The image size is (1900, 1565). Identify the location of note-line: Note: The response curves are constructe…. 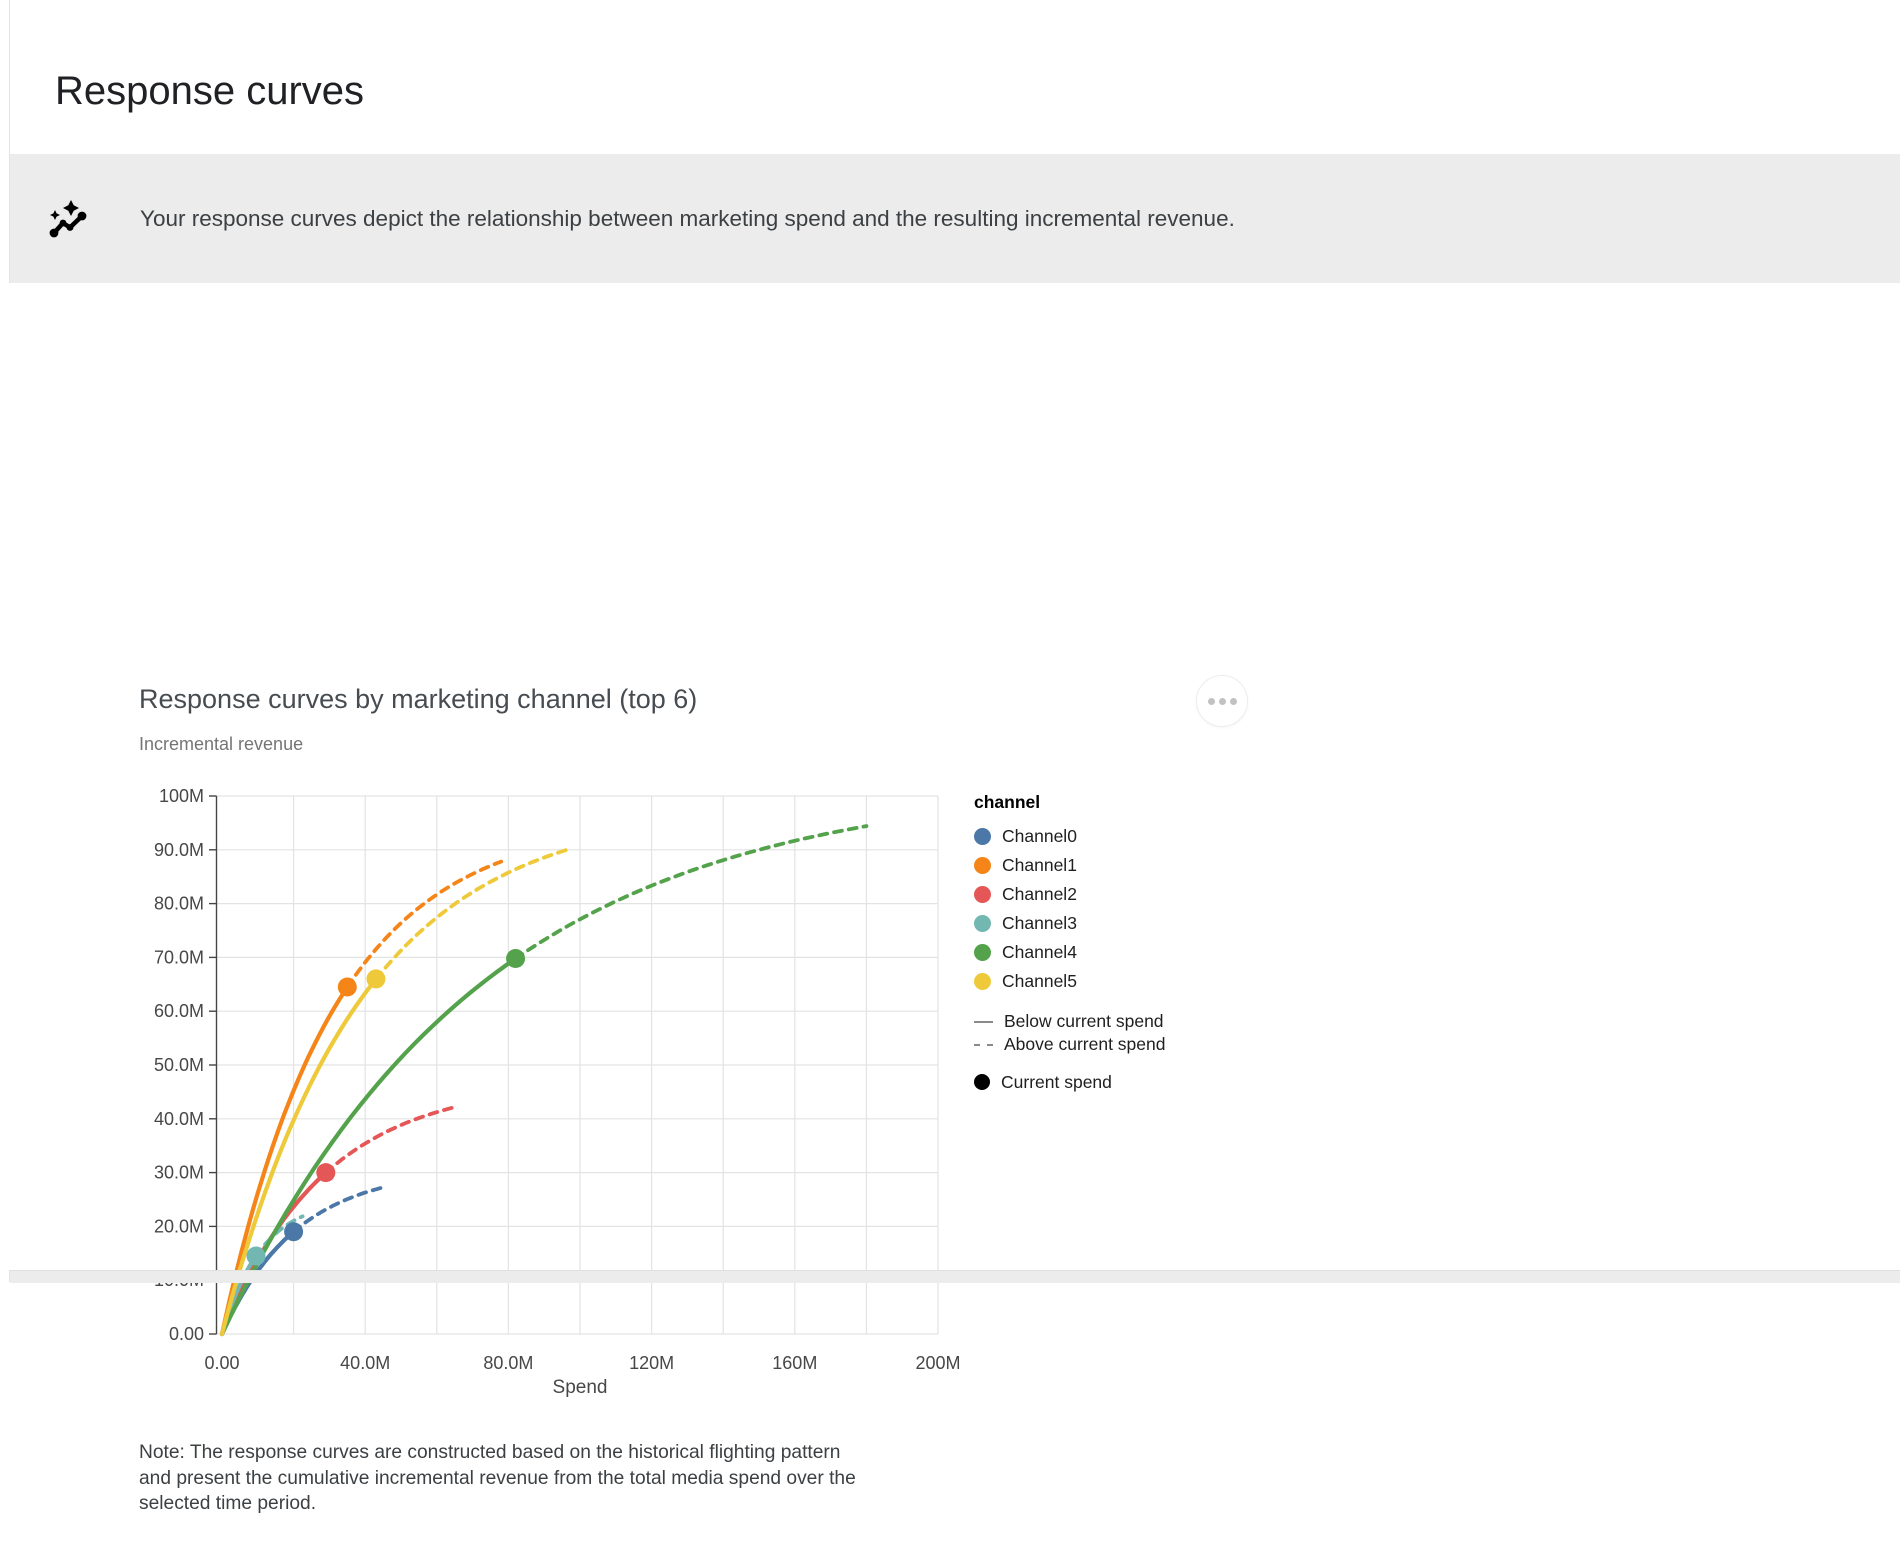
(490, 1452).